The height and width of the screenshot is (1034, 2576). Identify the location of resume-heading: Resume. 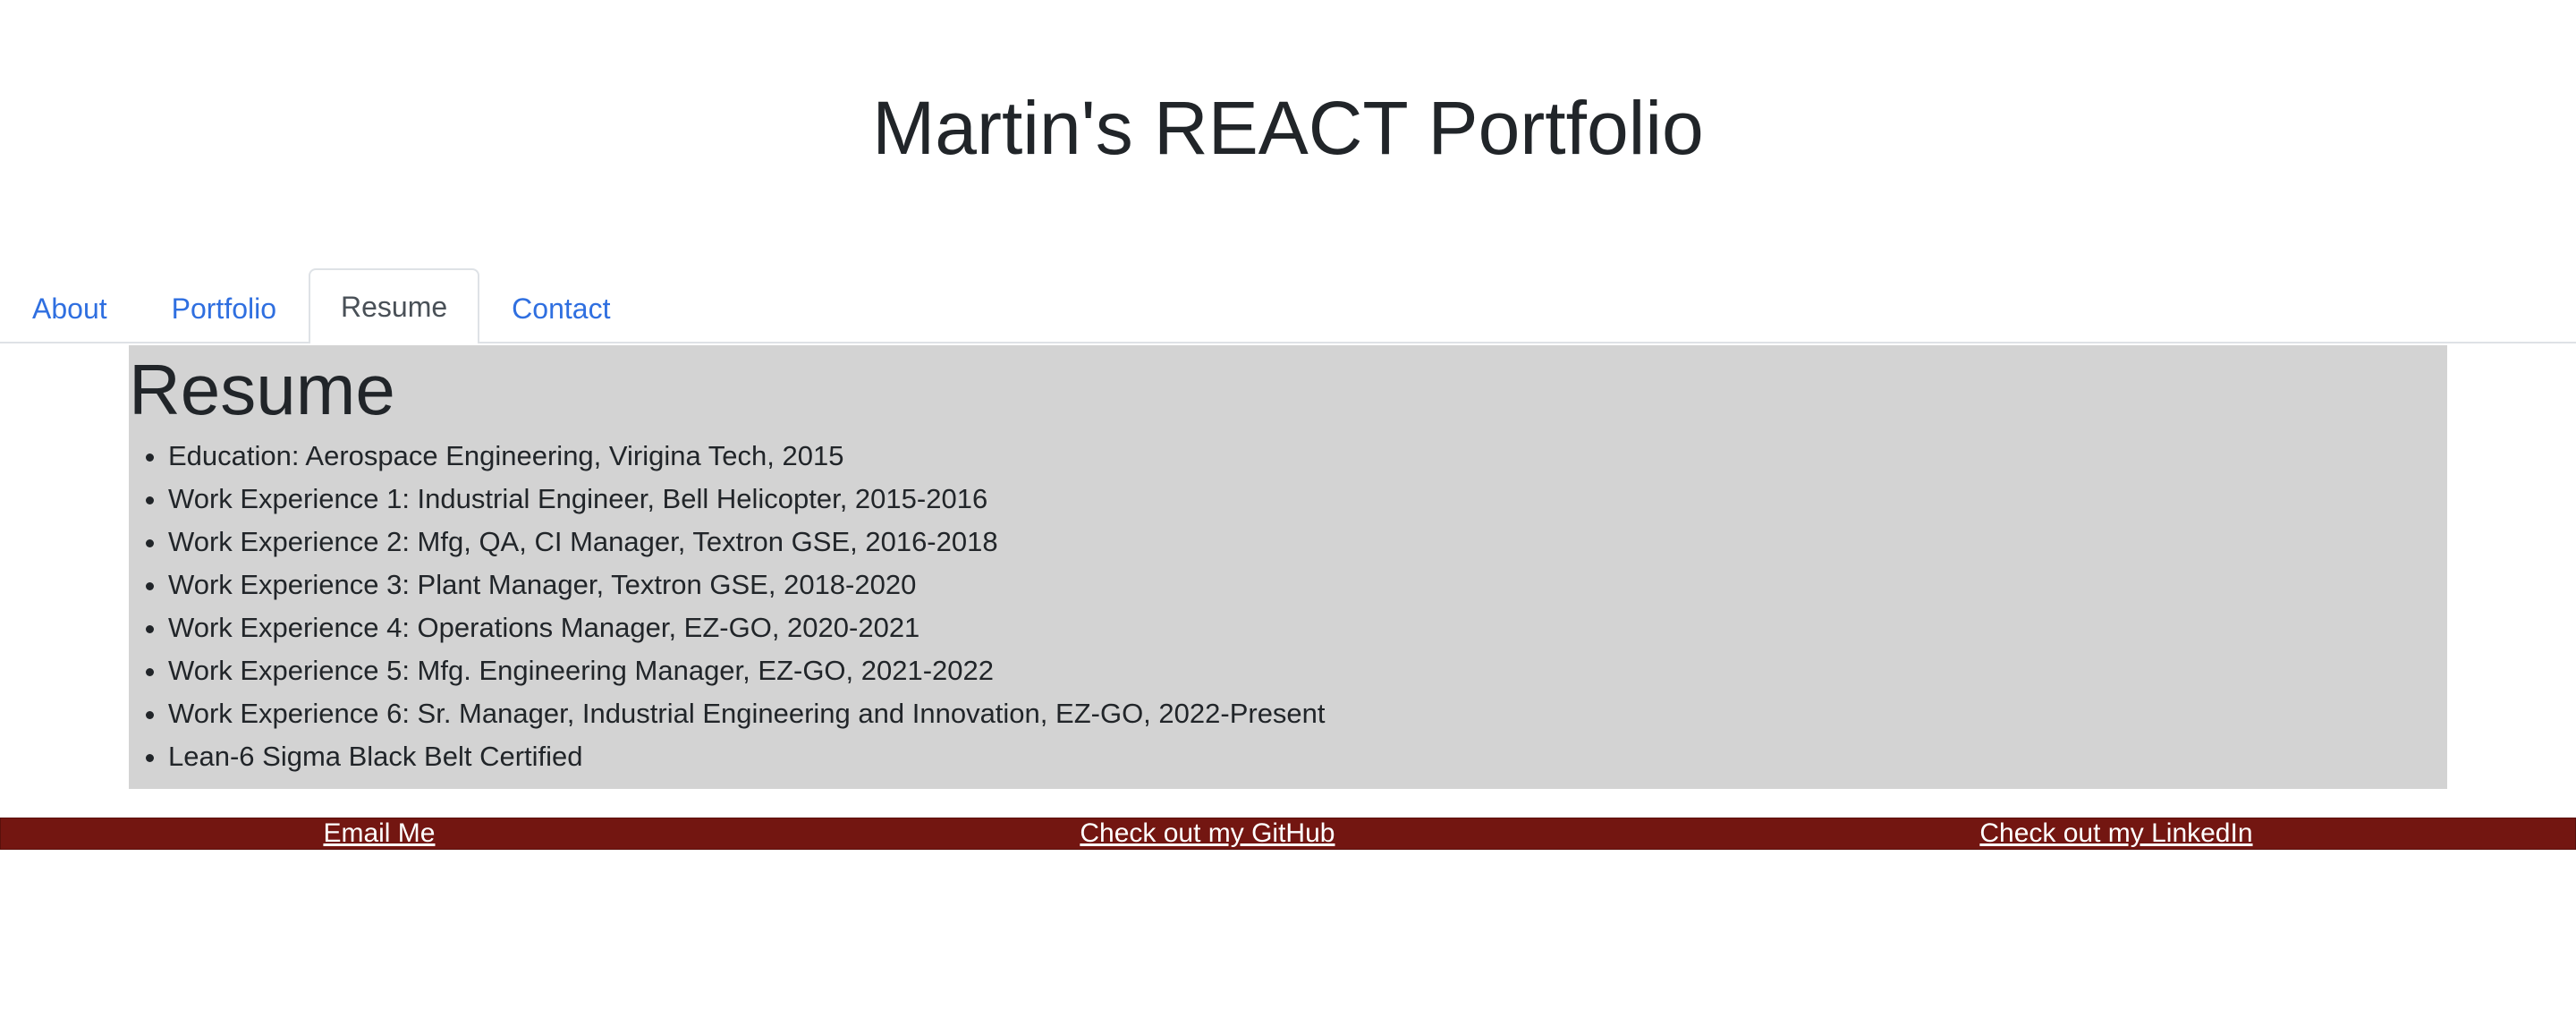
(262, 390).